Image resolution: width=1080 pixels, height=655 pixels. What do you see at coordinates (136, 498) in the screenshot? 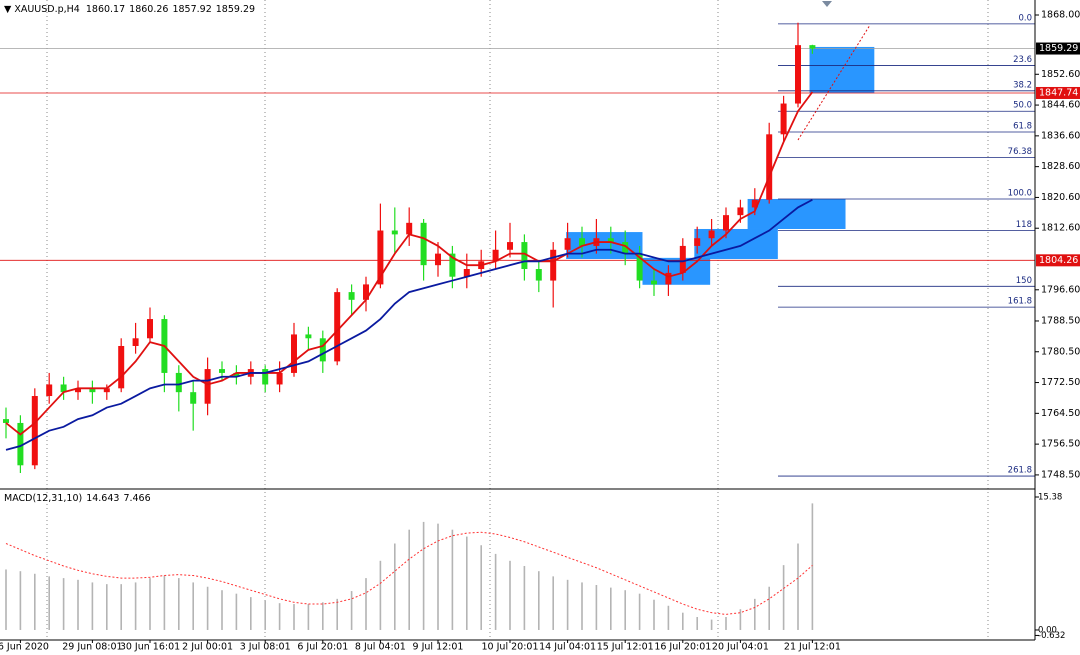
I see `signal-value: 7.466` at bounding box center [136, 498].